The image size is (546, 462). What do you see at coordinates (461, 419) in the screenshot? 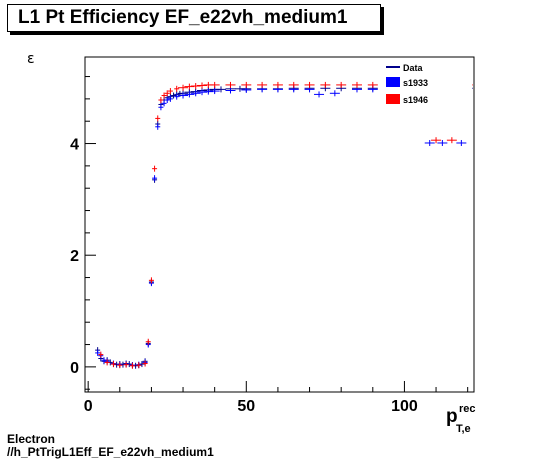
I see `x-axis-label: p rec T,e` at bounding box center [461, 419].